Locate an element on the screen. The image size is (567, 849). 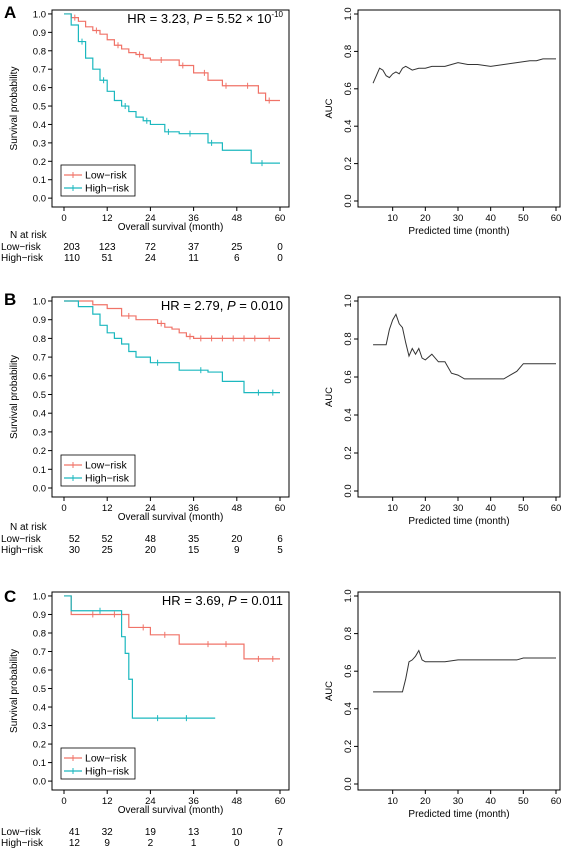
y-tick-label: 0.1 is located at coordinates (39, 470).